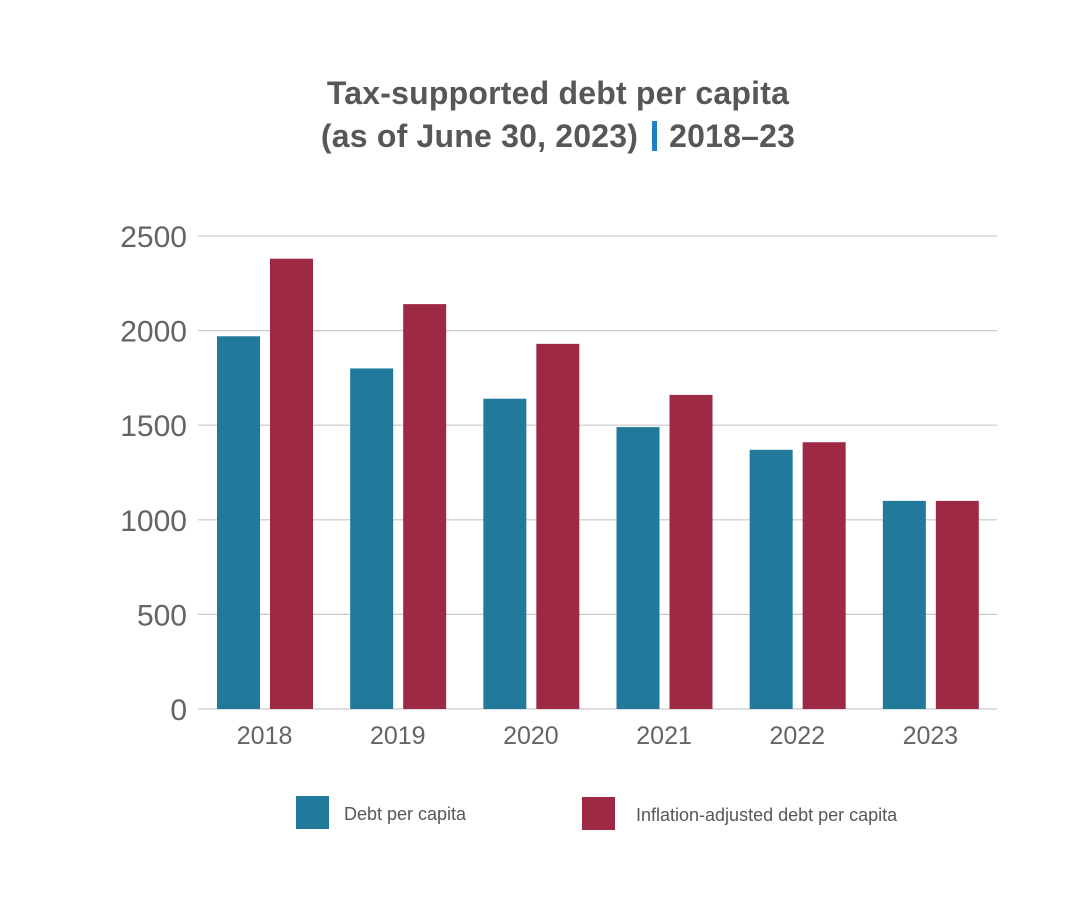 The width and height of the screenshot is (1090, 908). Describe the element at coordinates (824, 575) in the screenshot. I see `bar-inflation-adjusted-2022` at that location.